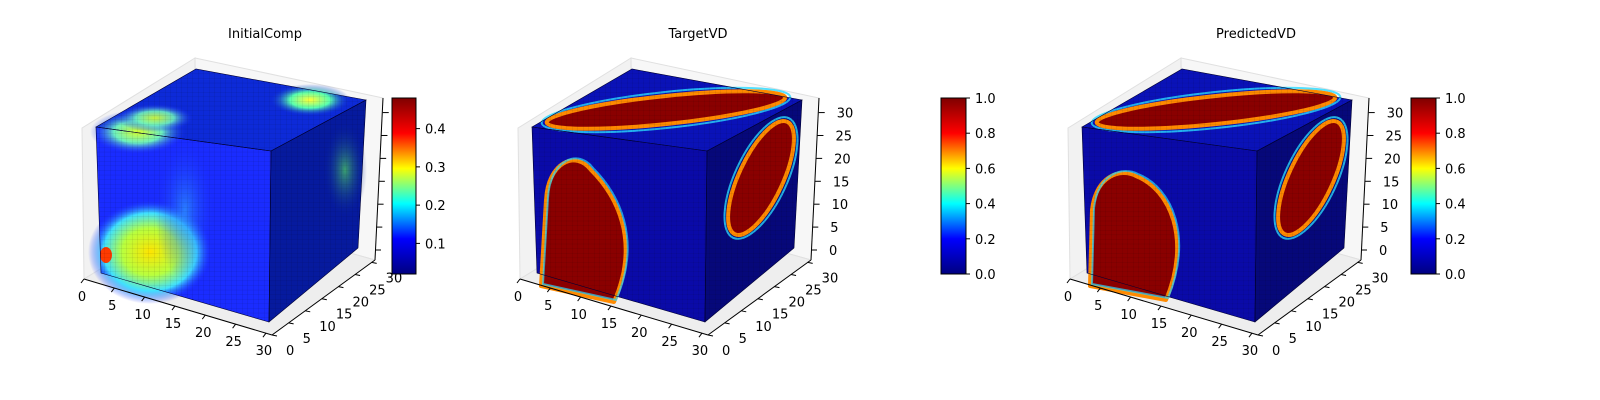 The width and height of the screenshot is (1600, 400). Describe the element at coordinates (985, 134) in the screenshot. I see `colorbar-tick-label: 0.8` at that location.